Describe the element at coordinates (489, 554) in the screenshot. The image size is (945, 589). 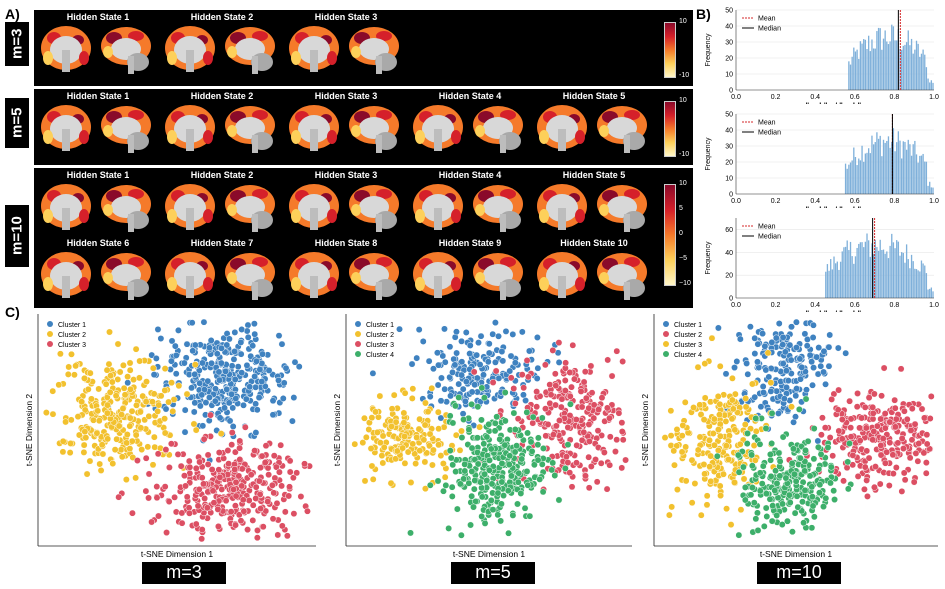
I see `tsne-xlabel: t-SNE Dimension 1` at that location.